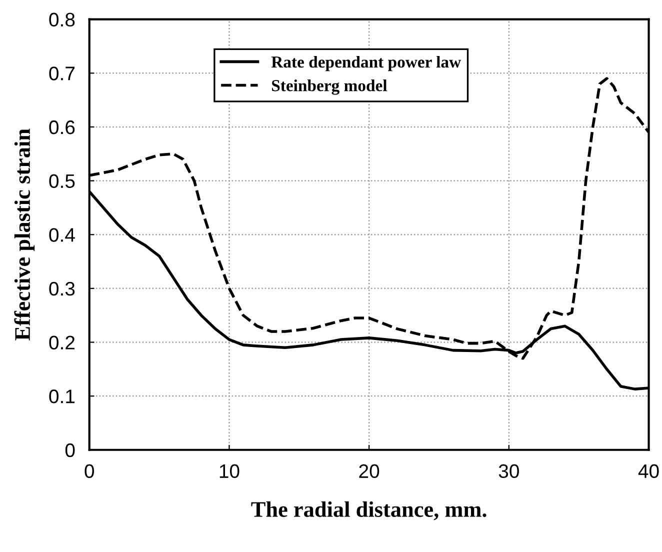 The width and height of the screenshot is (662, 552). I want to click on y-tick-label: 0.6, so click(62, 127).